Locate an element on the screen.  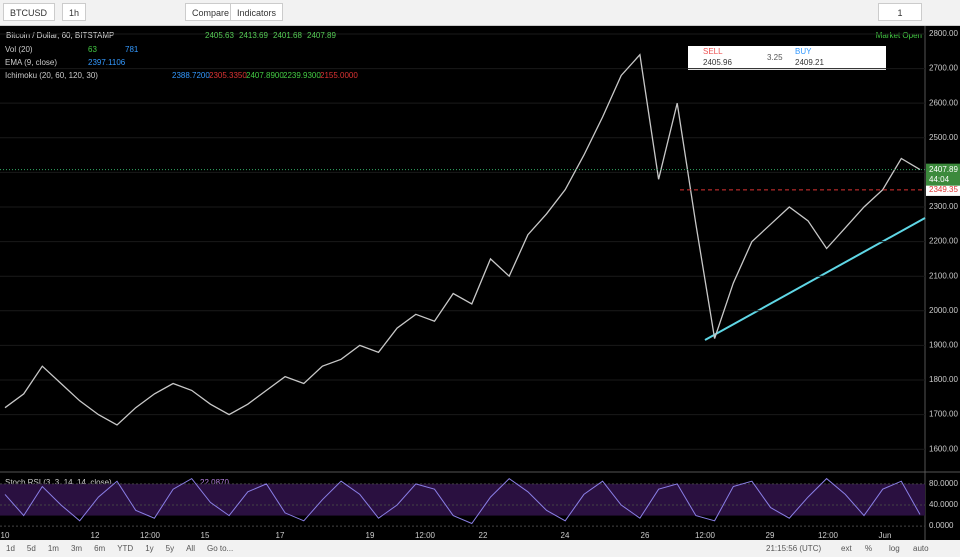
rsi-band is located at coordinates (462, 499).